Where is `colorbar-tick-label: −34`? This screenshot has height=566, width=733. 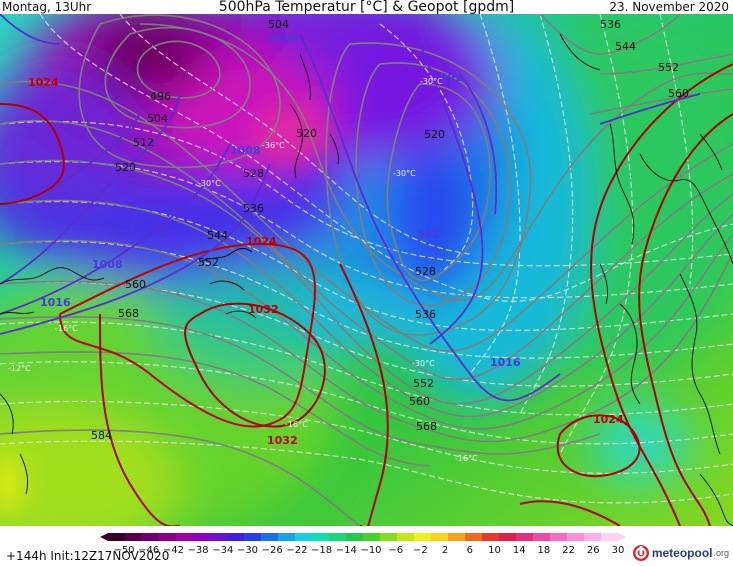 colorbar-tick-label: −34 is located at coordinates (222, 550).